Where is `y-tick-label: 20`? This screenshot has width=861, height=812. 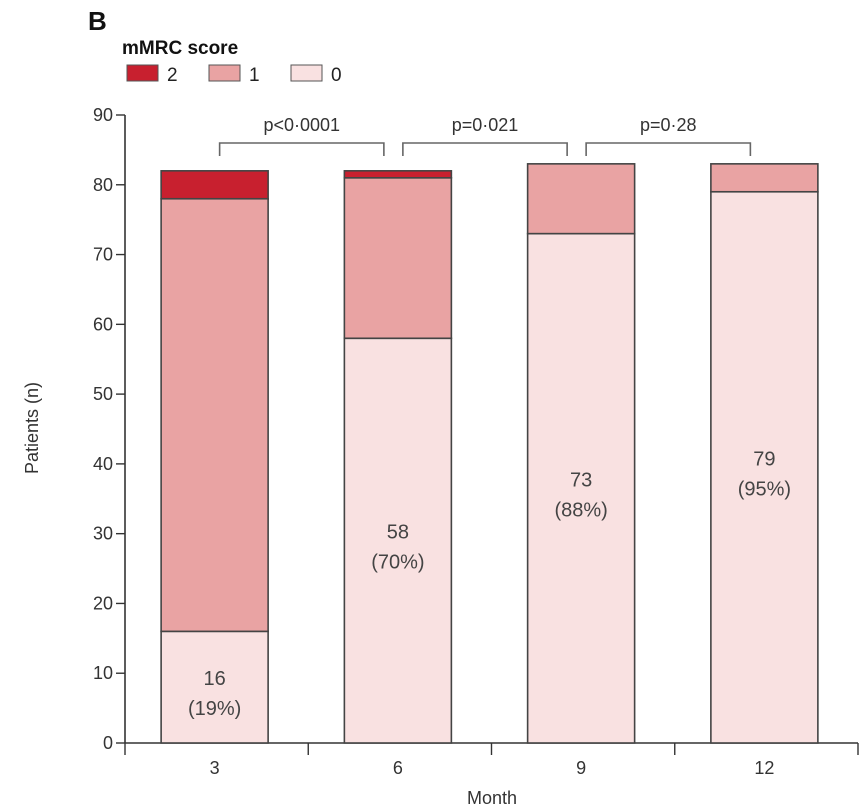 y-tick-label: 20 is located at coordinates (103, 603).